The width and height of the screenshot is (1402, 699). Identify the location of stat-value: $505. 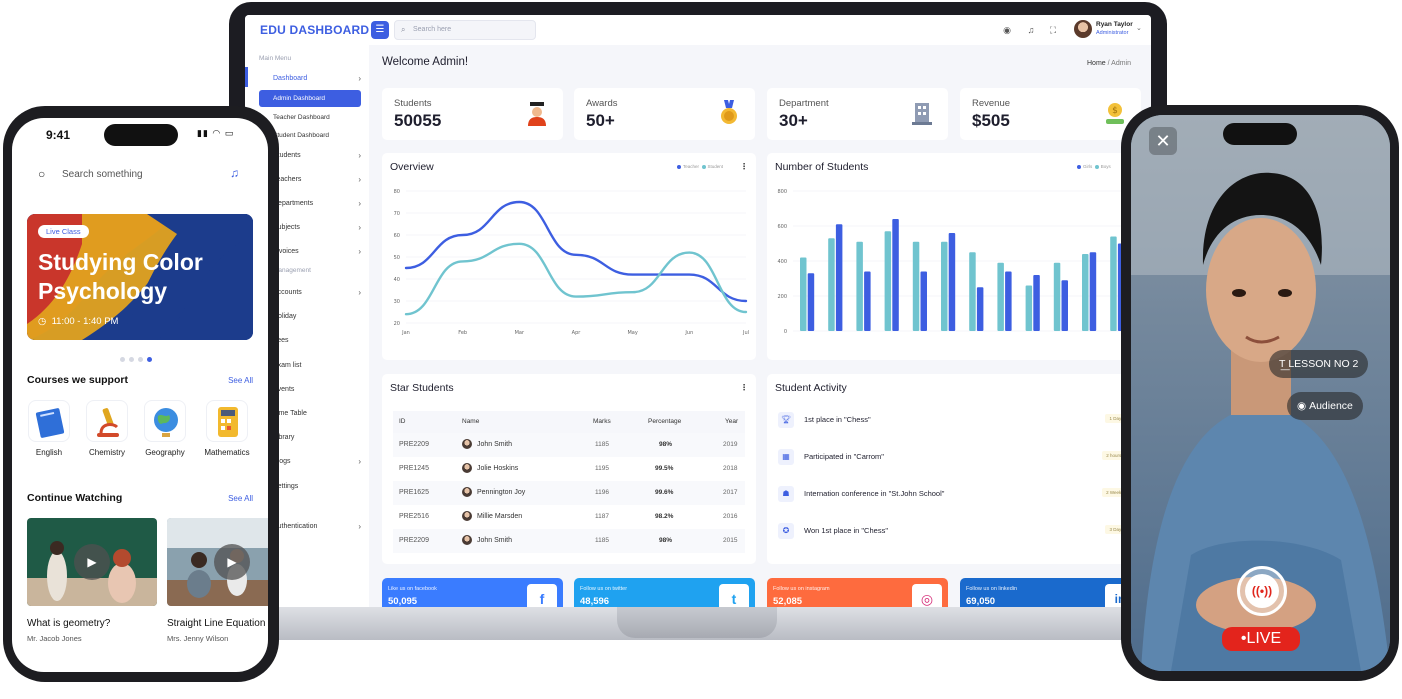
(991, 120).